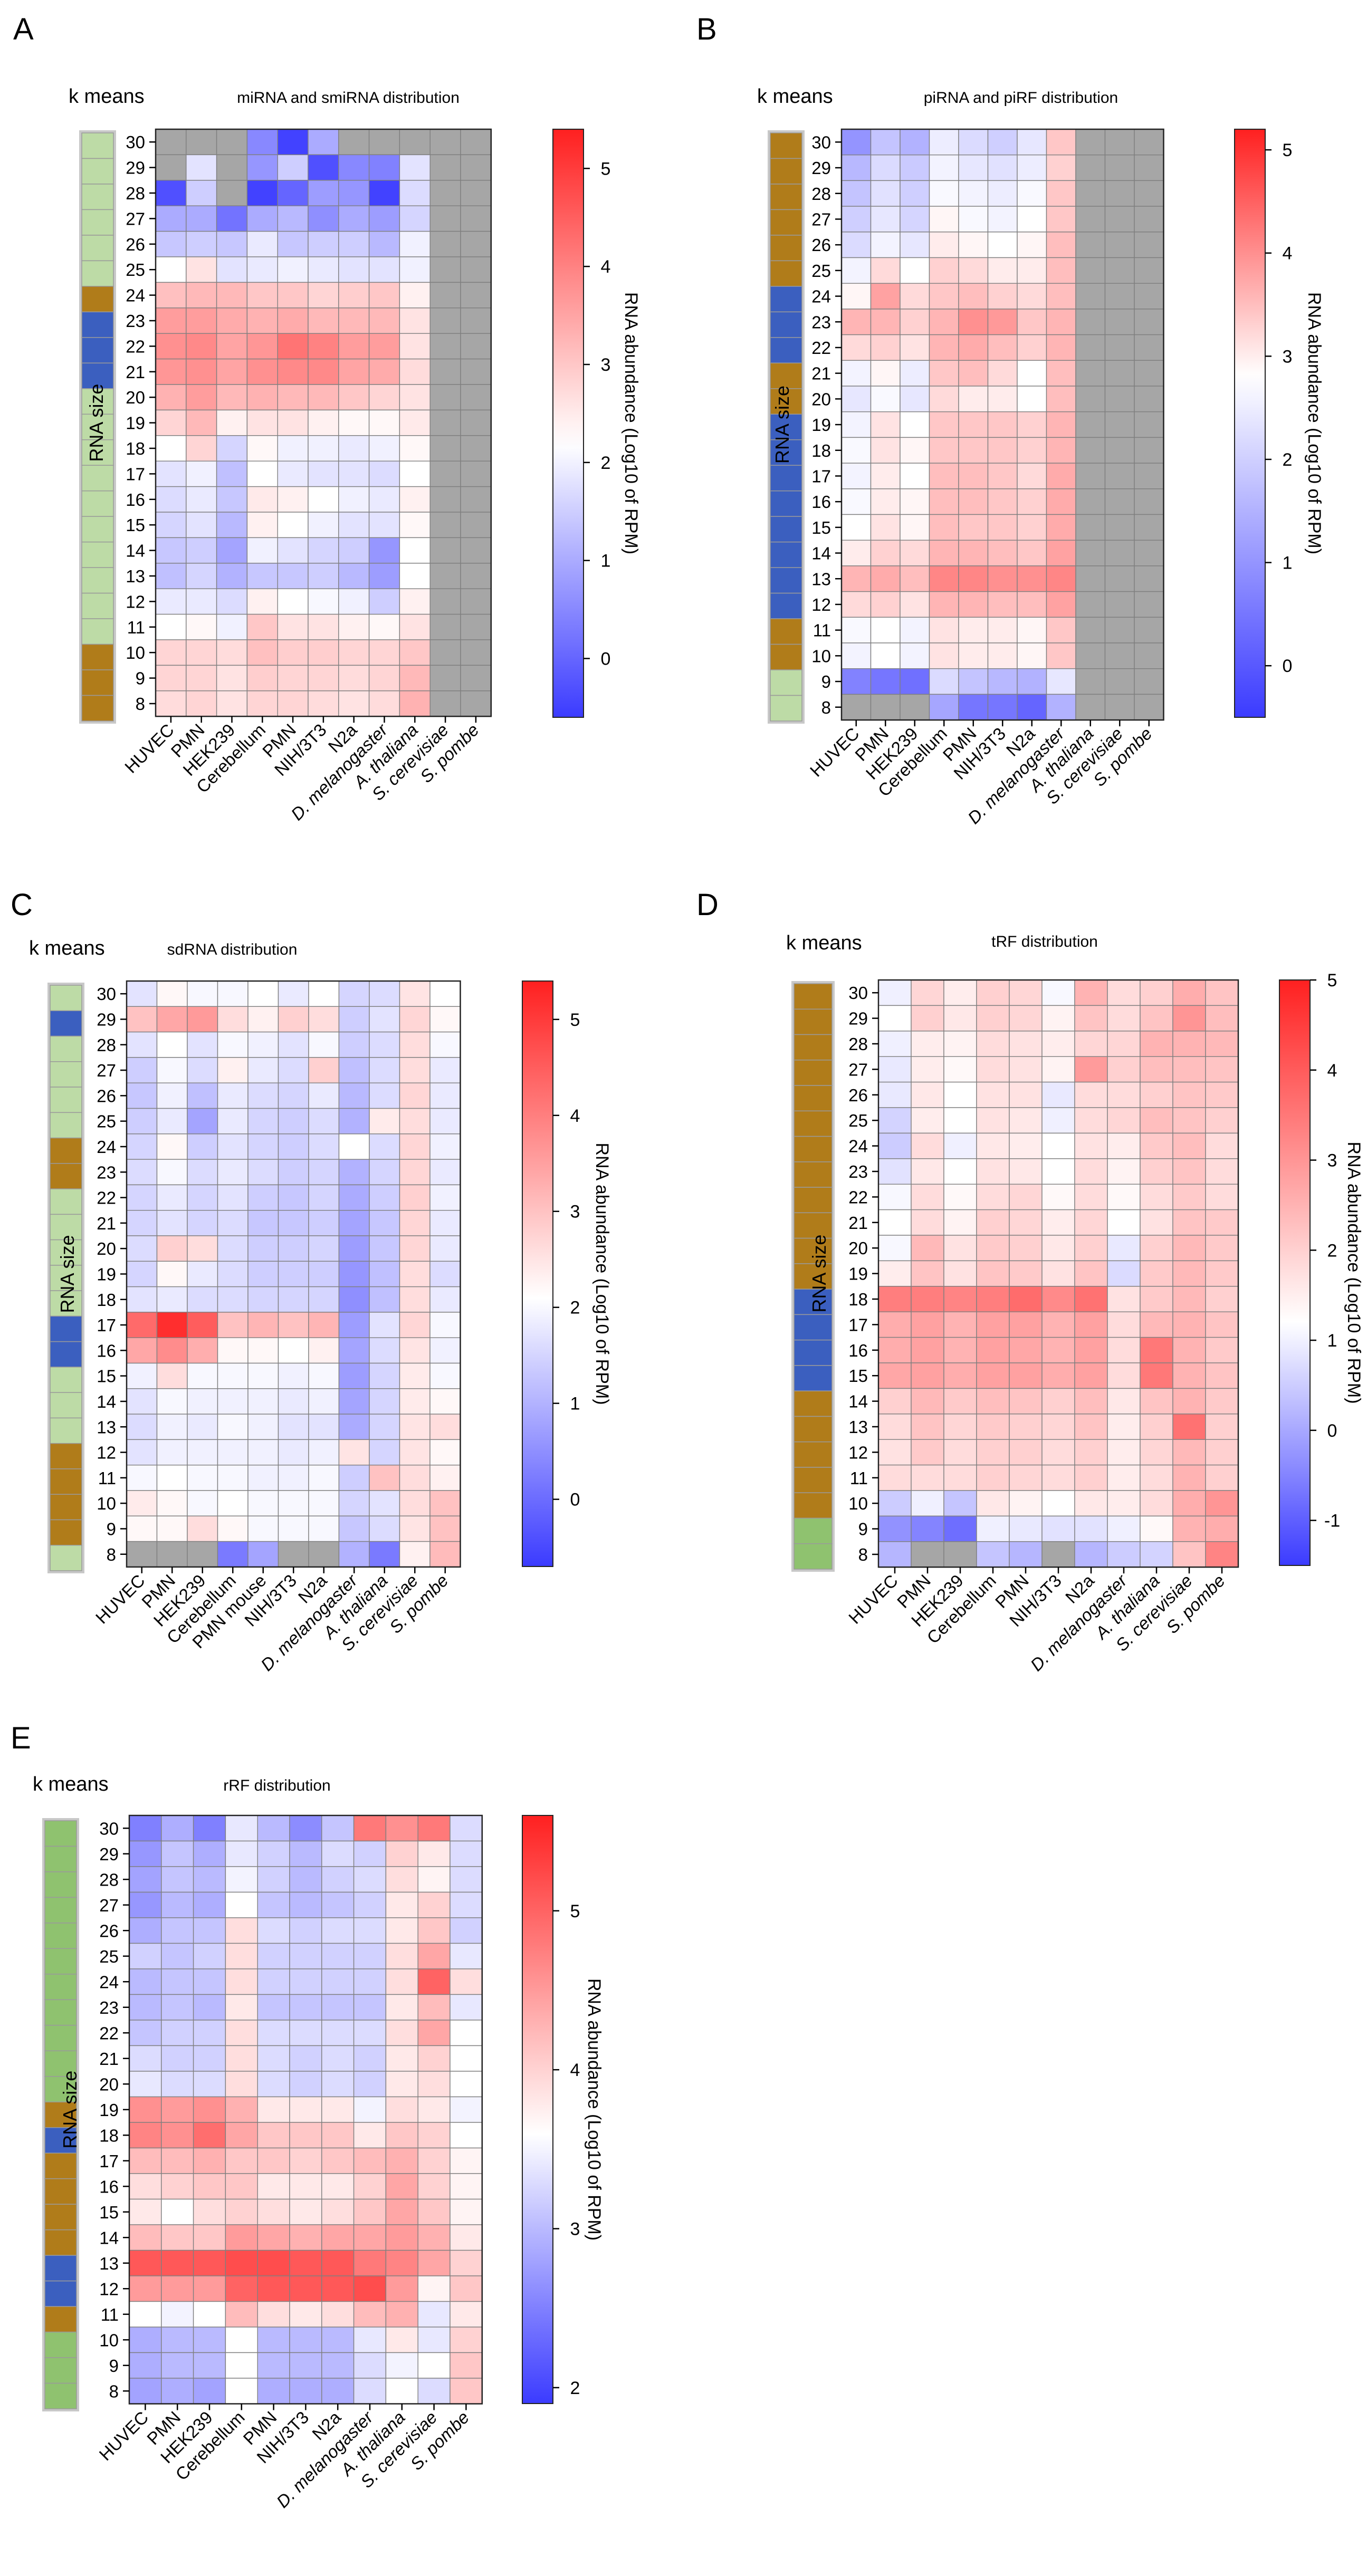  I want to click on panel-letter: D, so click(707, 905).